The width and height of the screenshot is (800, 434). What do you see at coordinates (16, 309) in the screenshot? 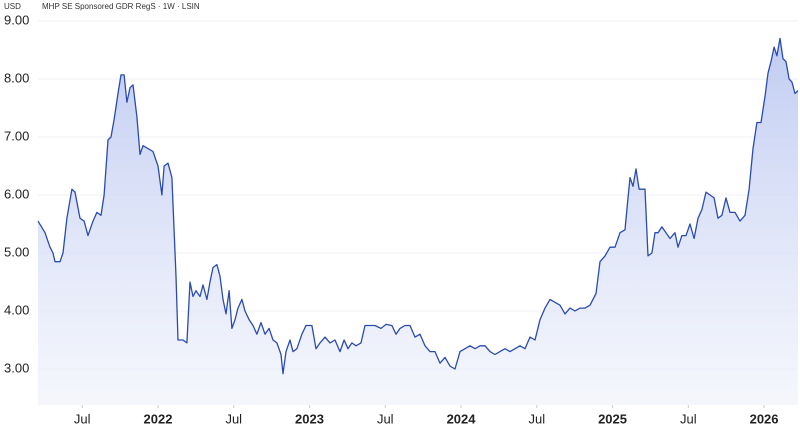
I see `y-tick-label: 4.00` at bounding box center [16, 309].